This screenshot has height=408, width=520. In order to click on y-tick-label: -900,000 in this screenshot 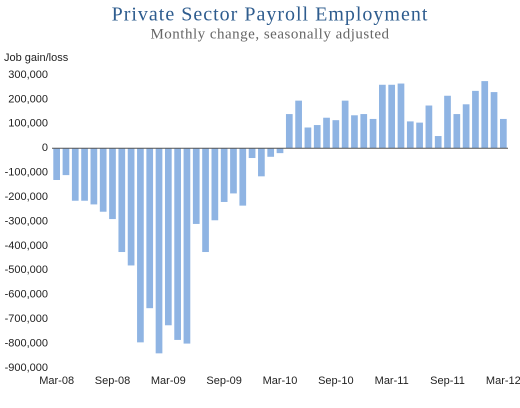, I will do `click(26, 368)`.